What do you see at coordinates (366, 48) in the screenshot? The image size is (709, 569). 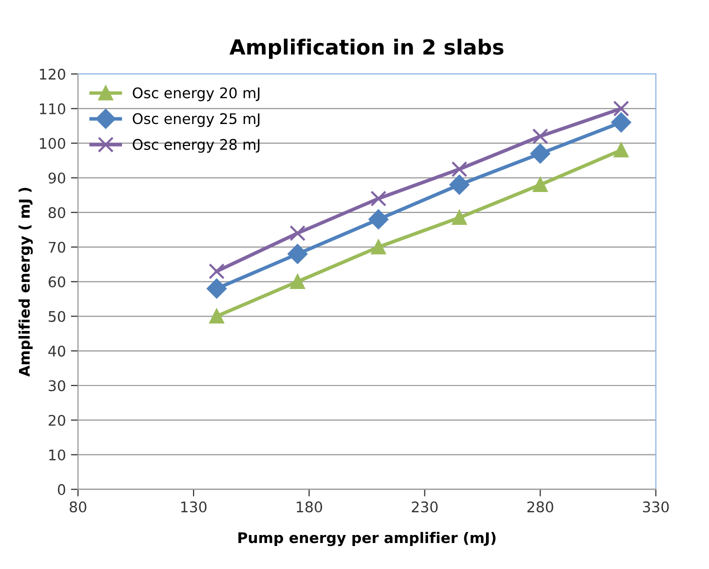 I see `chart-title: Amplification in 2 slabs` at bounding box center [366, 48].